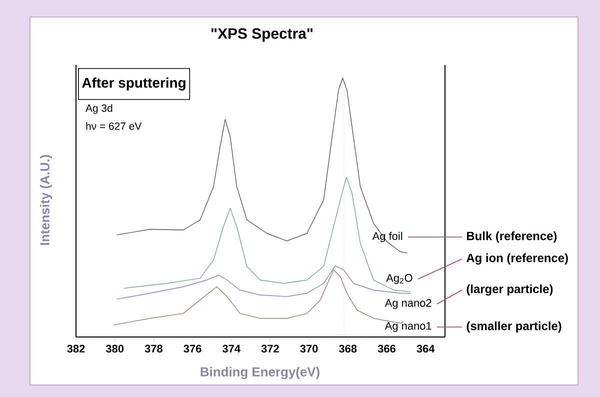  Describe the element at coordinates (99, 109) in the screenshot. I see `annotation: Ag 3d` at that location.